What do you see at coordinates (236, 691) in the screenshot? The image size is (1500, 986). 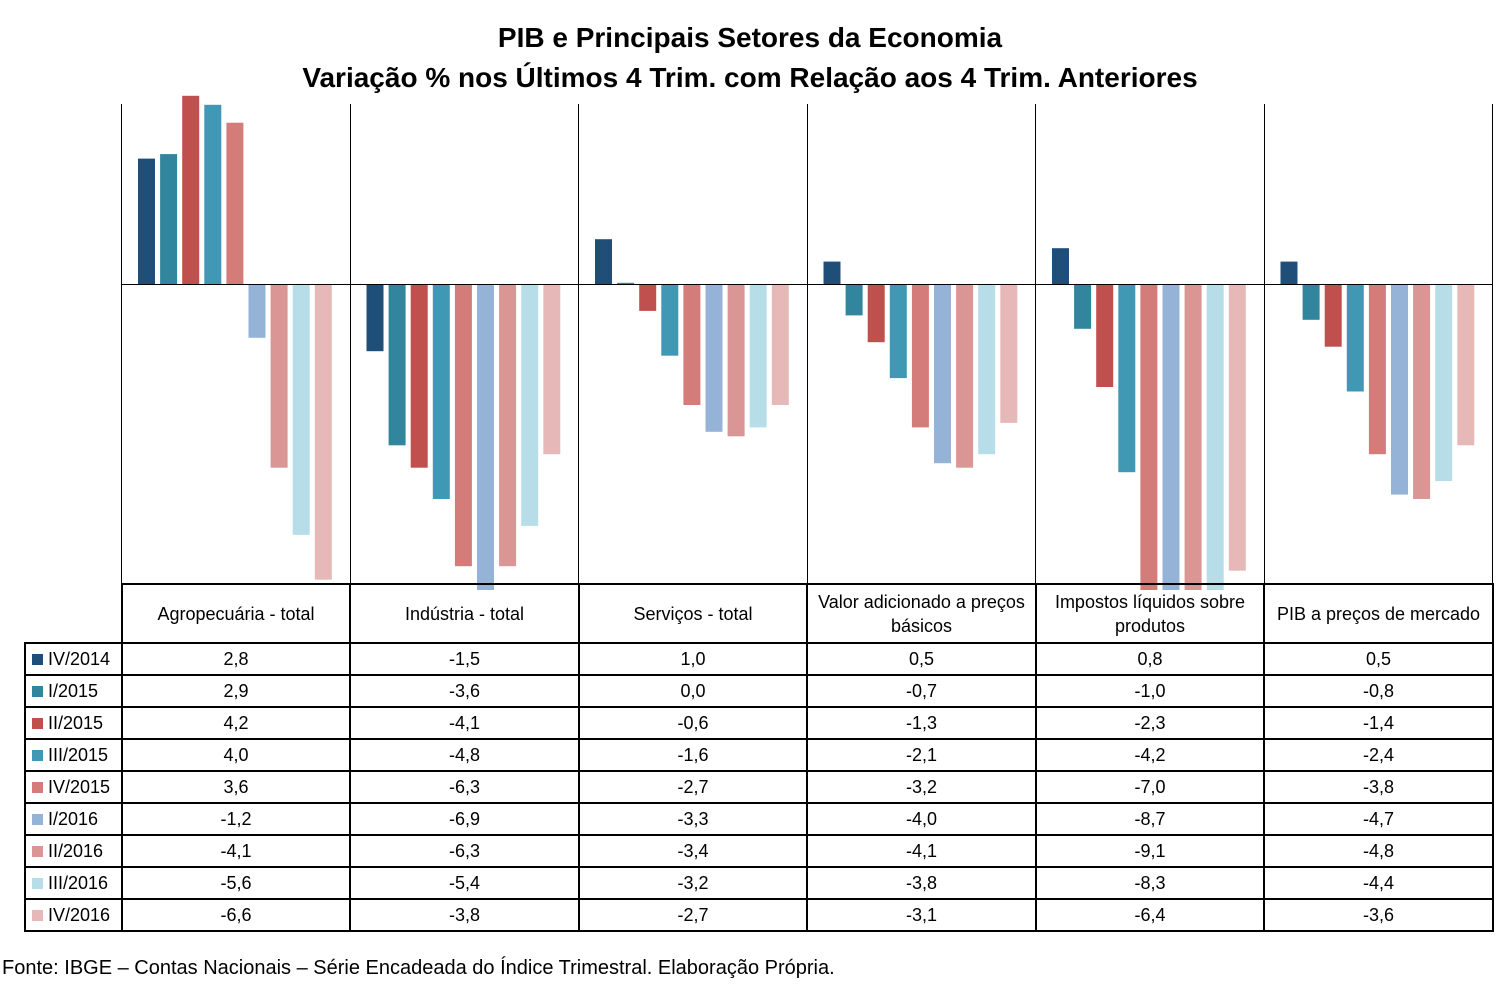 I see `data-label: 2,9` at bounding box center [236, 691].